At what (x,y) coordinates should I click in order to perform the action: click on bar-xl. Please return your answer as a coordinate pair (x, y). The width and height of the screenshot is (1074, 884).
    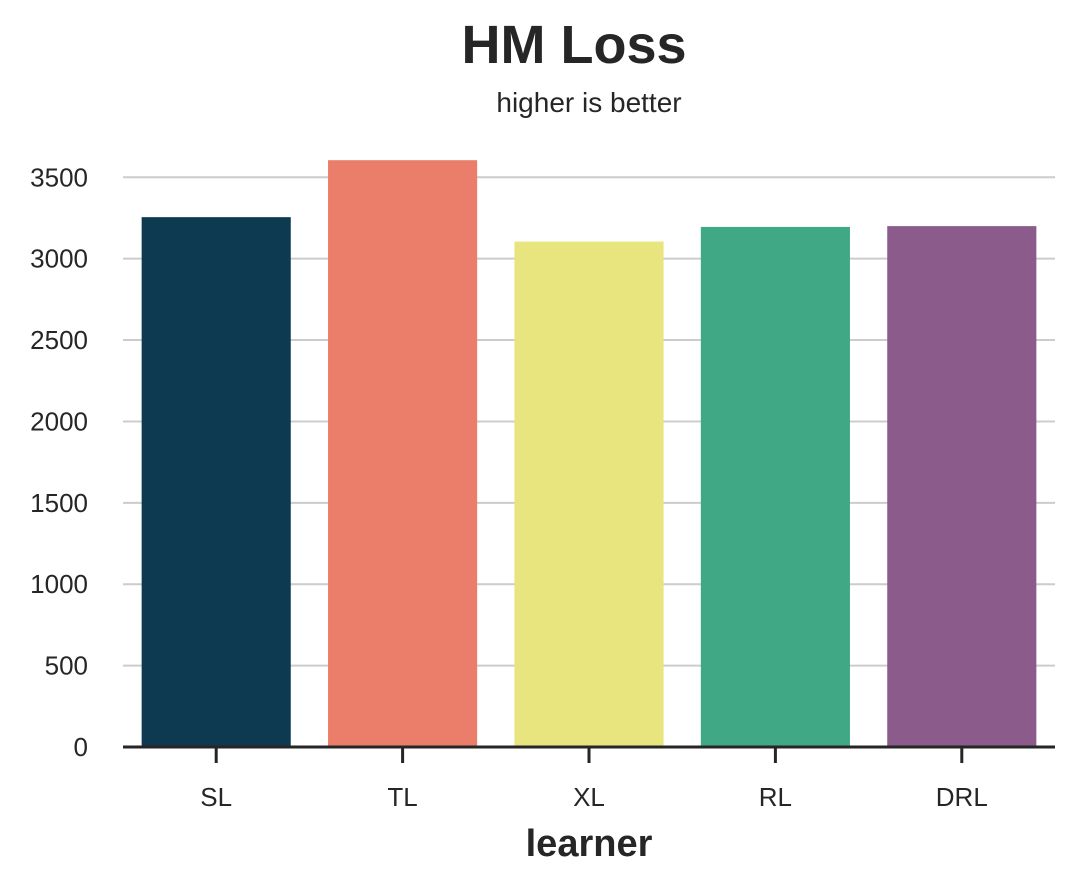
    Looking at the image, I should click on (589, 494).